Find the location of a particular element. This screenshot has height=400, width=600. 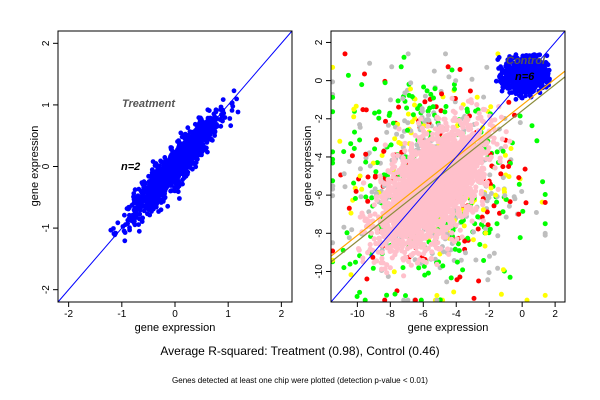

x-tick-label: 2 is located at coordinates (282, 314).